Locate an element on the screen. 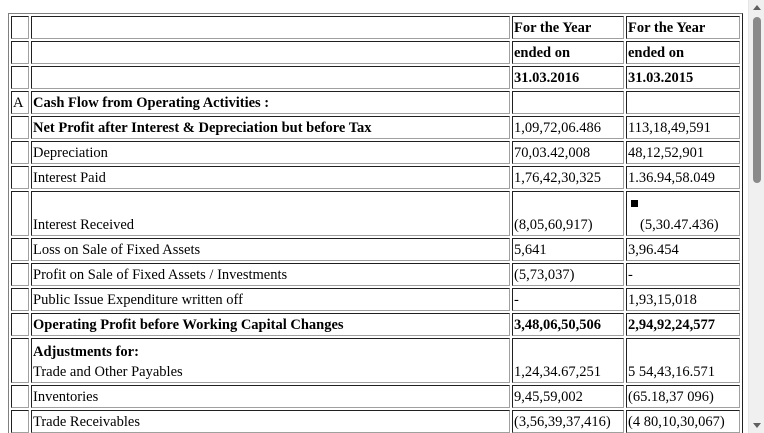 The width and height of the screenshot is (764, 433). row-value-previous: 5 54,43,16.571 is located at coordinates (683, 360).